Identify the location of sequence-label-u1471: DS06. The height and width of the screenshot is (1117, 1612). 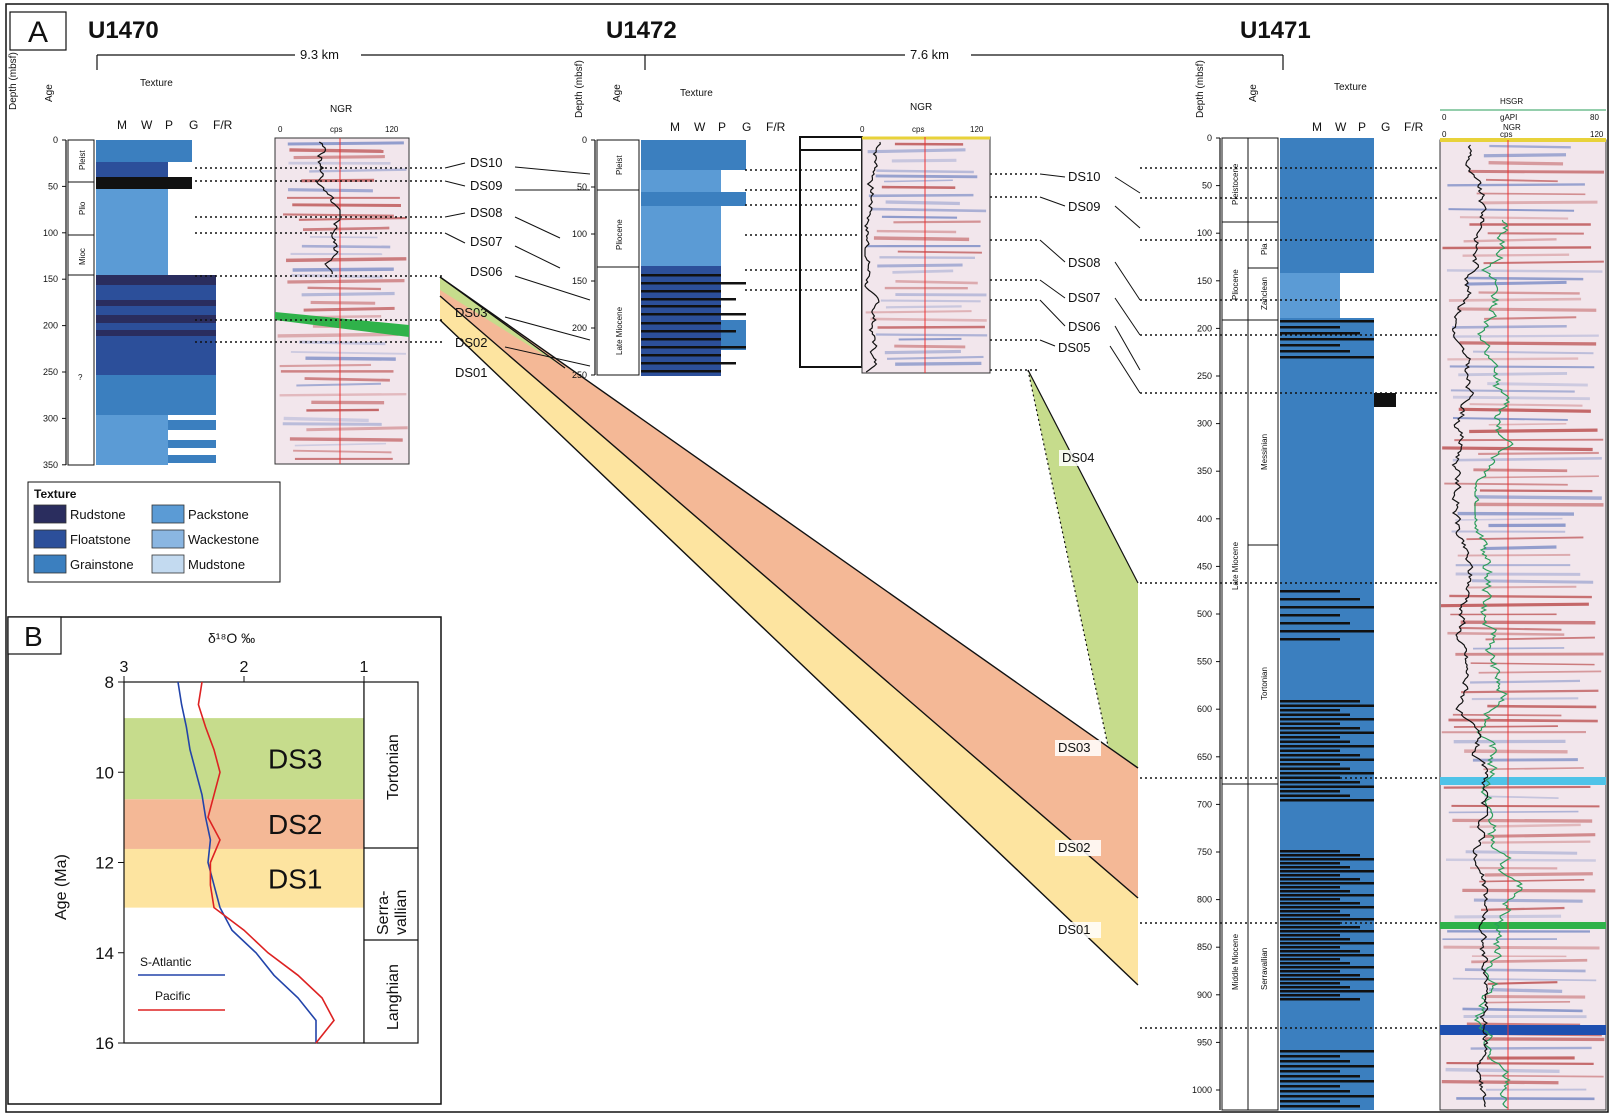
(1084, 326).